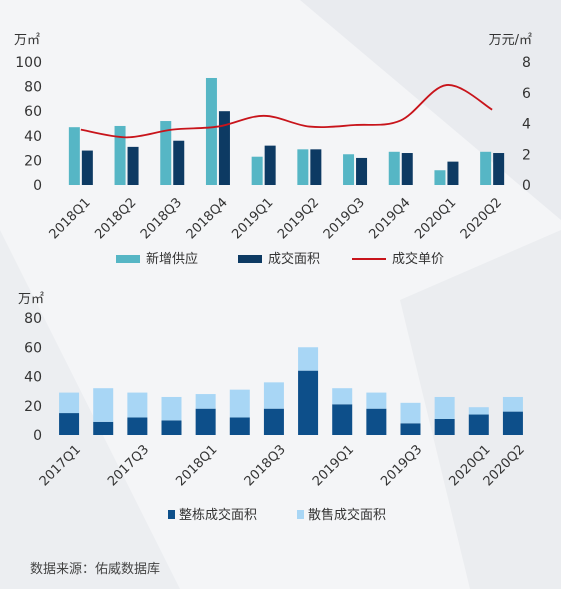 This screenshot has height=589, width=561. I want to click on legend-swatch-transaction, so click(250, 259).